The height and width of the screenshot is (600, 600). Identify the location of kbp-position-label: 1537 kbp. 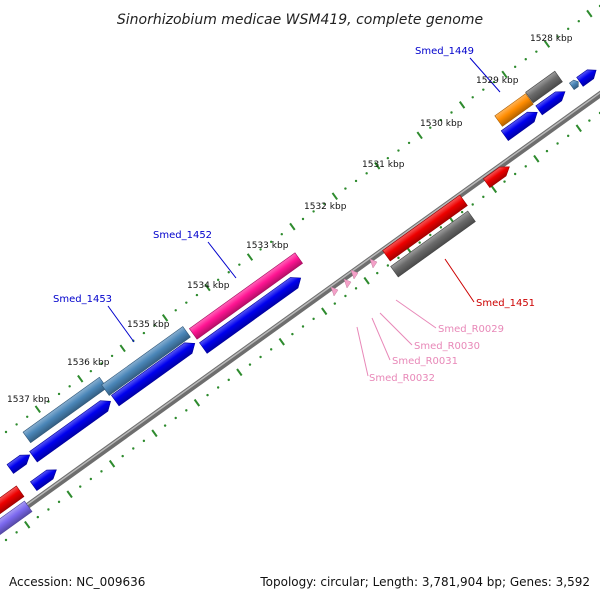
(28, 400).